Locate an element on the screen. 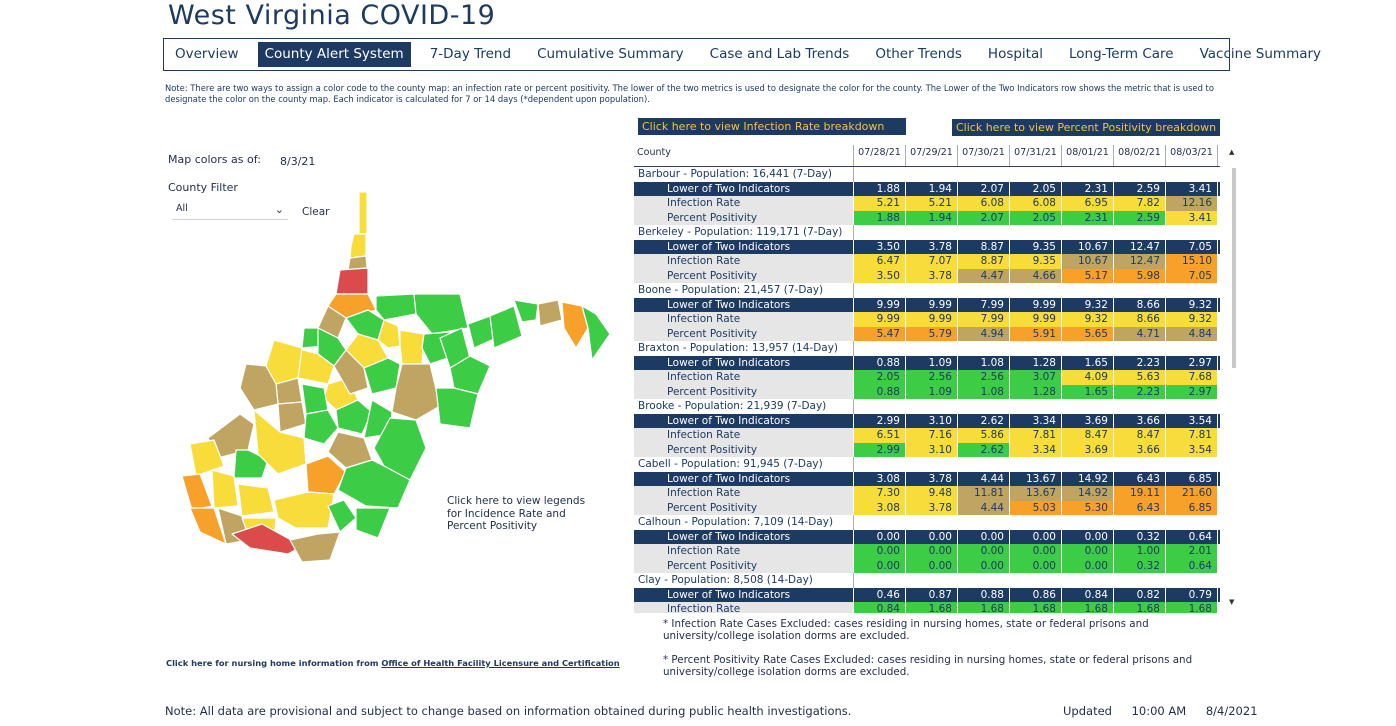 The height and width of the screenshot is (726, 1396). value-cell: 4.71 is located at coordinates (1140, 333).